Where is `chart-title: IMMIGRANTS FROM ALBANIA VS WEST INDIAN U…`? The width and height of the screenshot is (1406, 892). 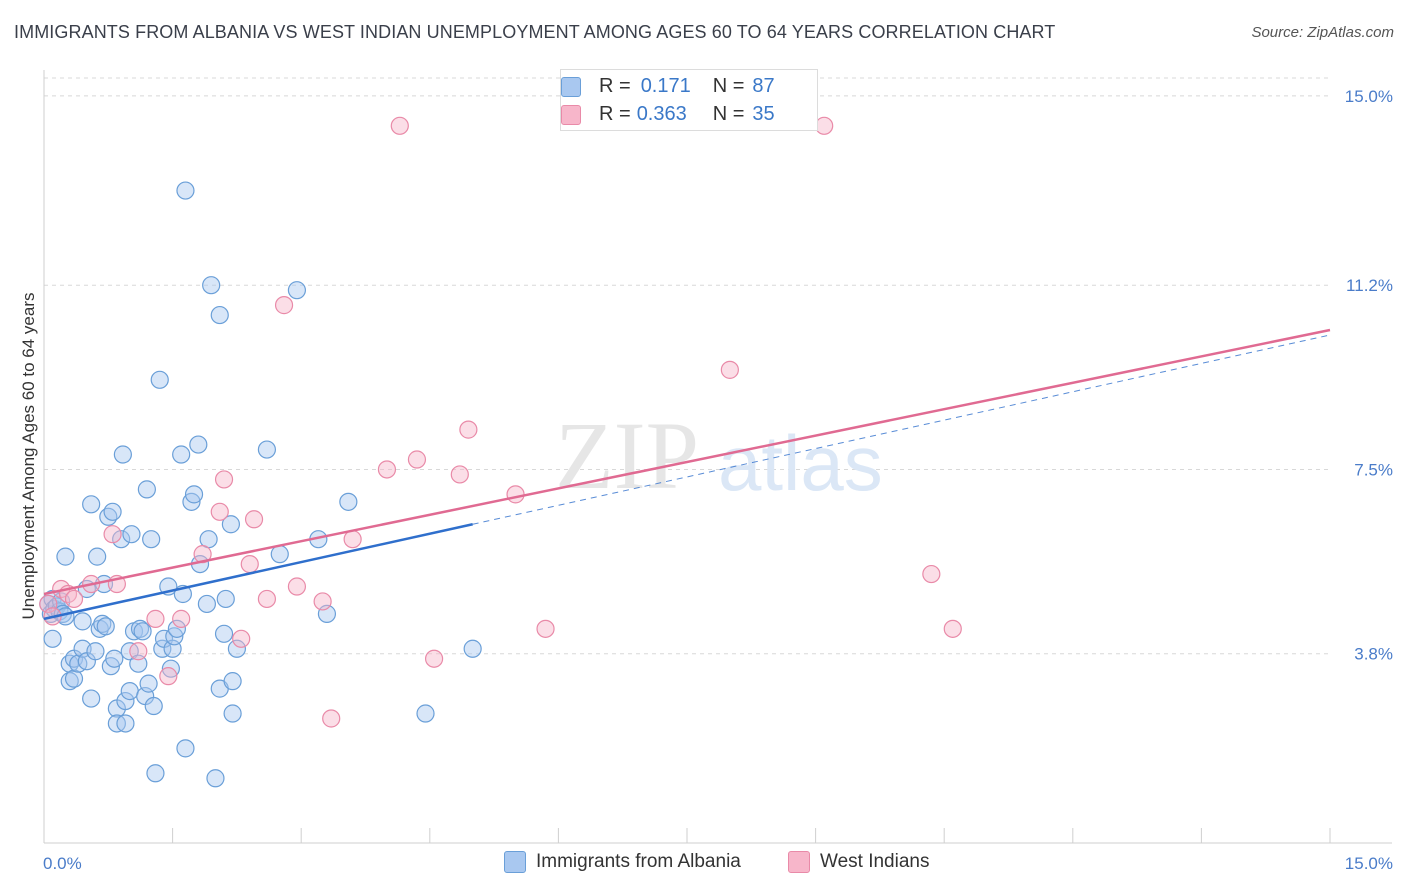 chart-title: IMMIGRANTS FROM ALBANIA VS WEST INDIAN U… is located at coordinates (535, 32).